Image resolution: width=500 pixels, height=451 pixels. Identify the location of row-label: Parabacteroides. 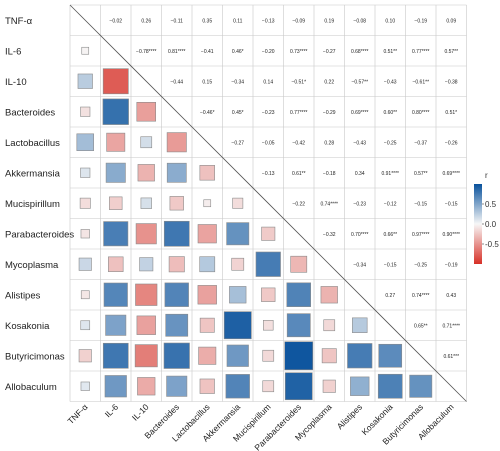
(39, 234).